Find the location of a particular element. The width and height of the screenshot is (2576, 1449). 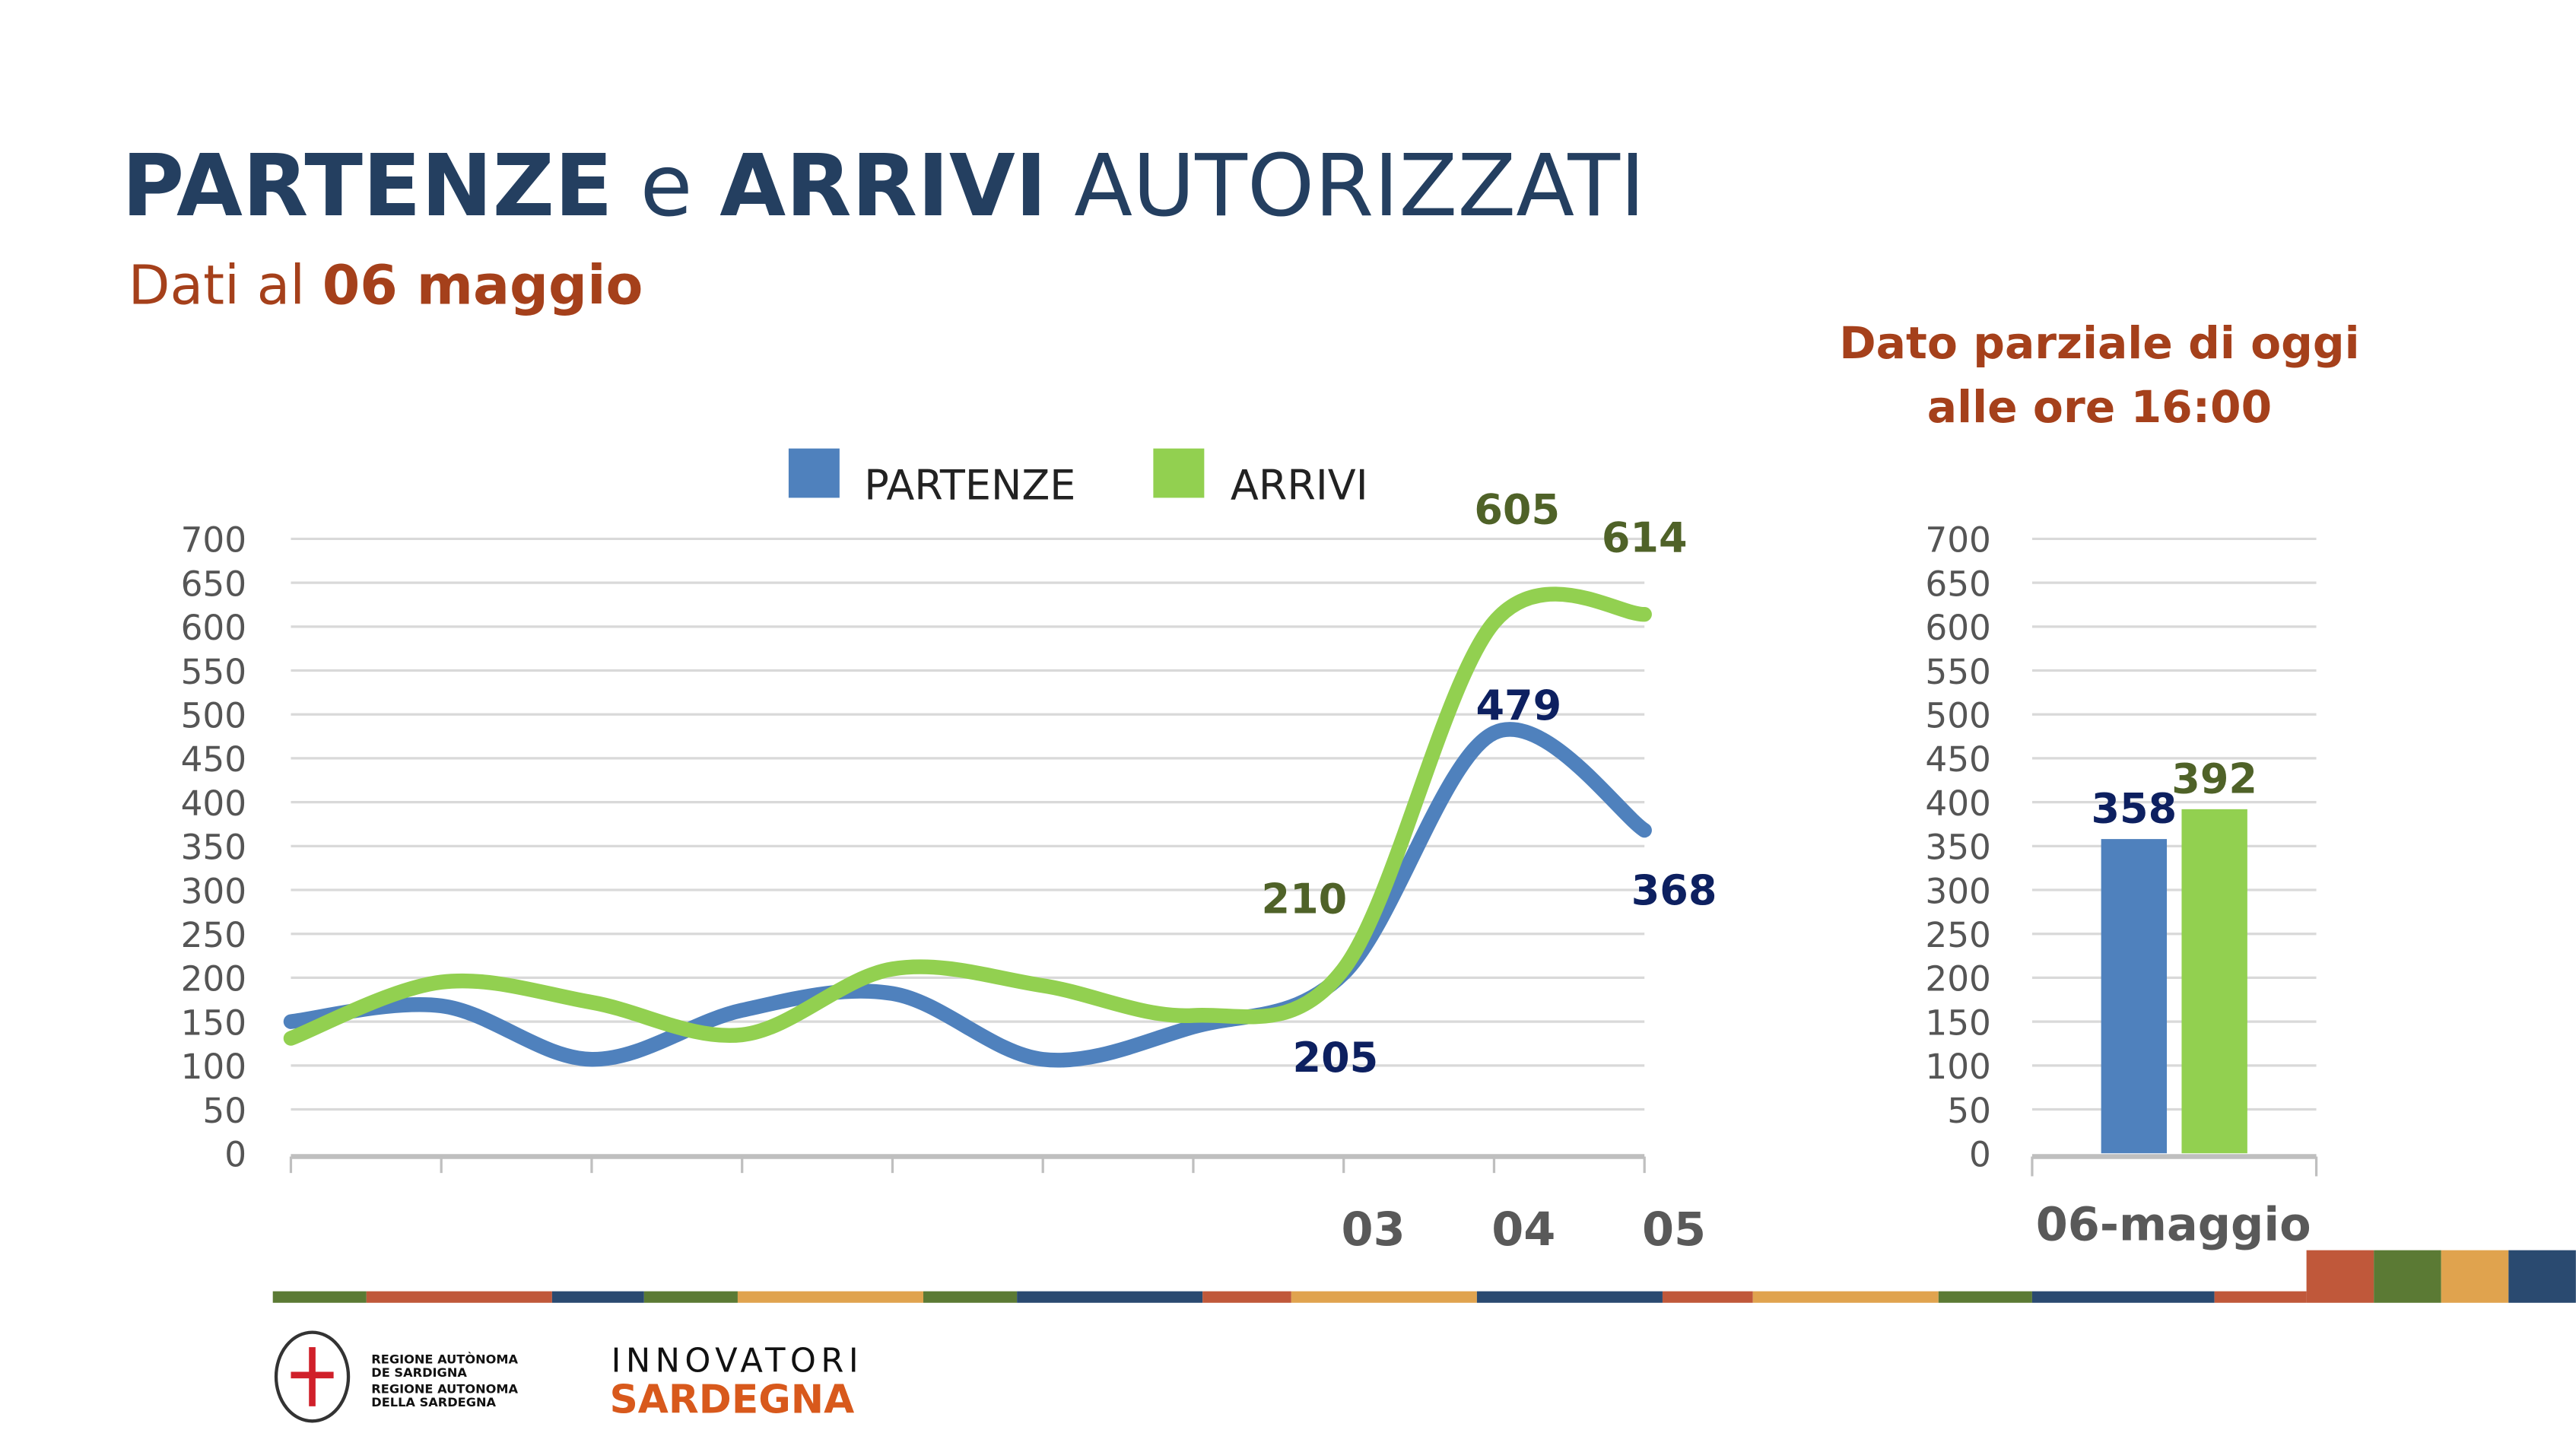

data-label-arrivi: 392 is located at coordinates (2214, 778).